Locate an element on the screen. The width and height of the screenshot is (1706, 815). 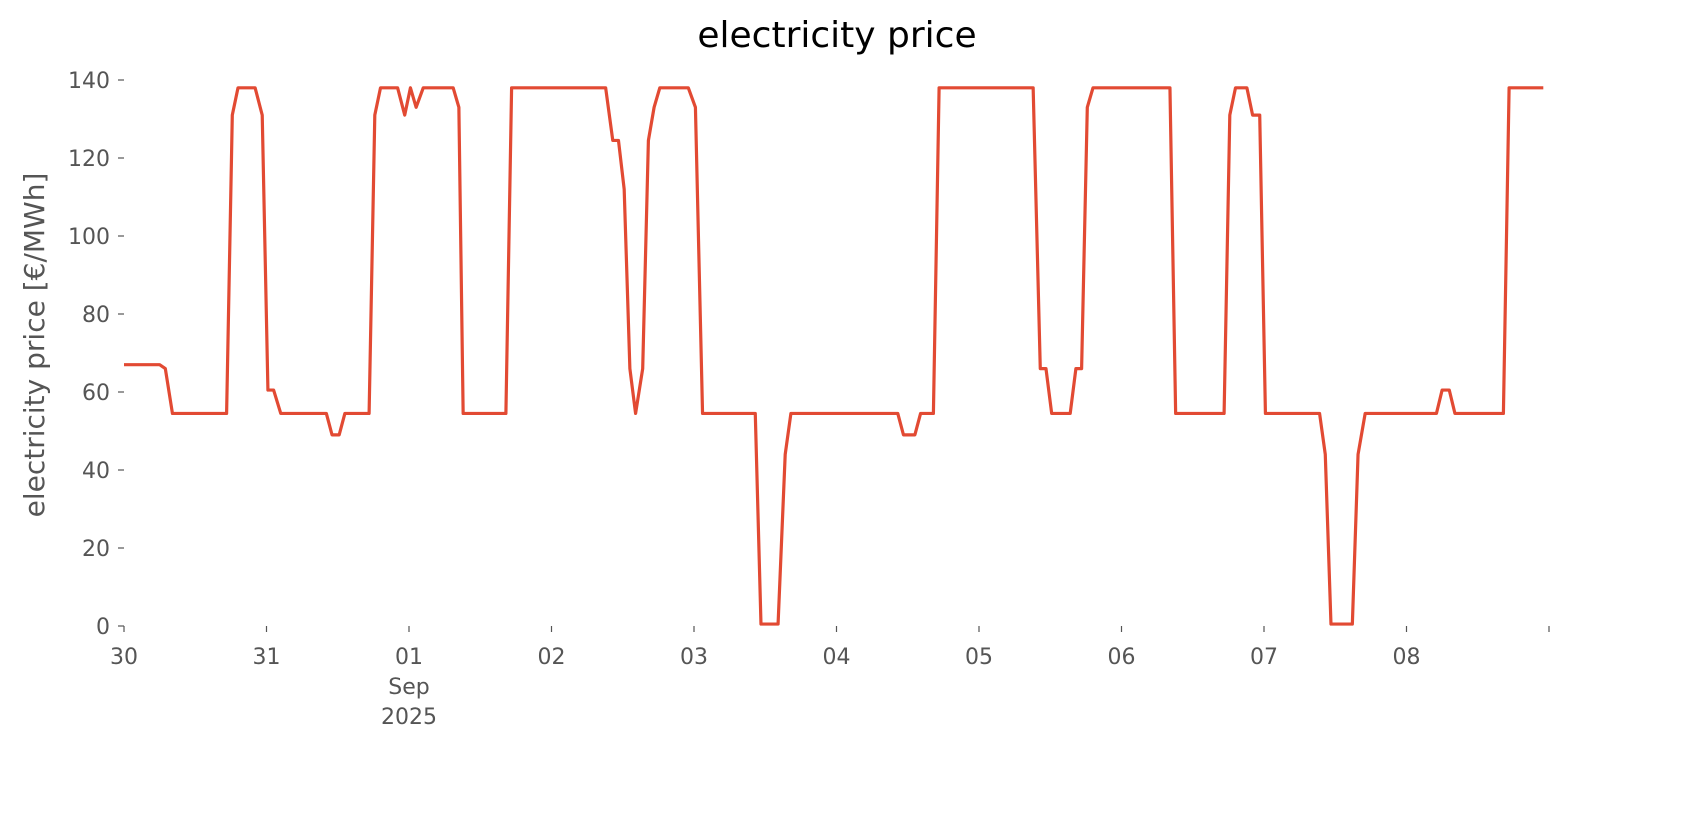
x-tick-label: 07 is located at coordinates (1264, 657).